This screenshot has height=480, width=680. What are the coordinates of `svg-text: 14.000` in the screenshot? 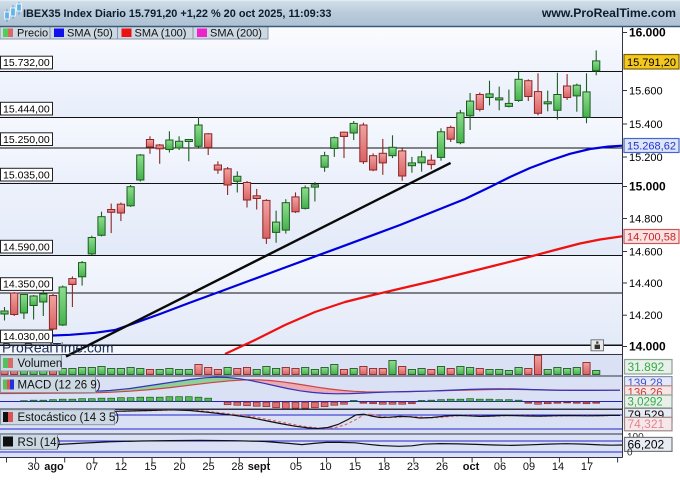 It's located at (647, 347).